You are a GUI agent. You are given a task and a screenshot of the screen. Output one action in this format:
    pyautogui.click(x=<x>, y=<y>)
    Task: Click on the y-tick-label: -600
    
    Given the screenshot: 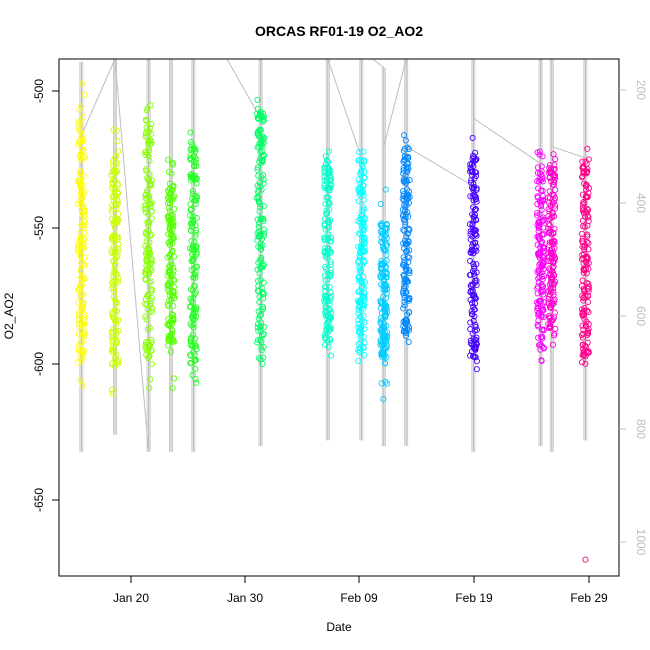 What is the action you would take?
    pyautogui.click(x=39, y=364)
    